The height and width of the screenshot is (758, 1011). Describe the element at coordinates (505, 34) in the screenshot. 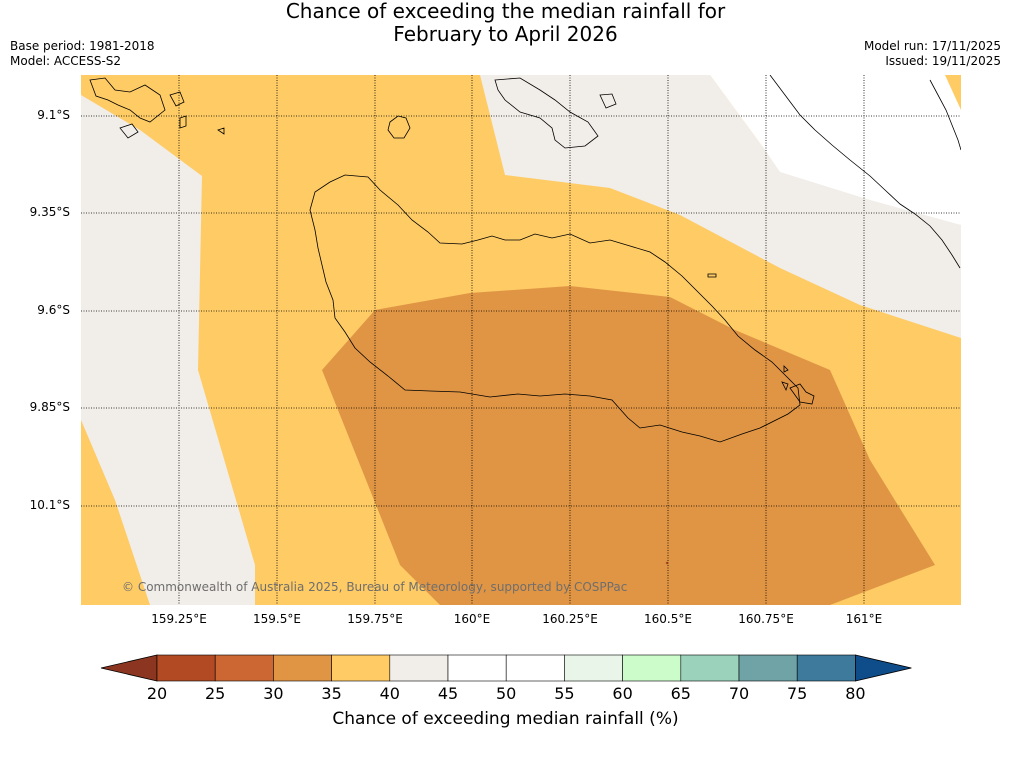

I see `title-line-2: February to April 2026` at that location.